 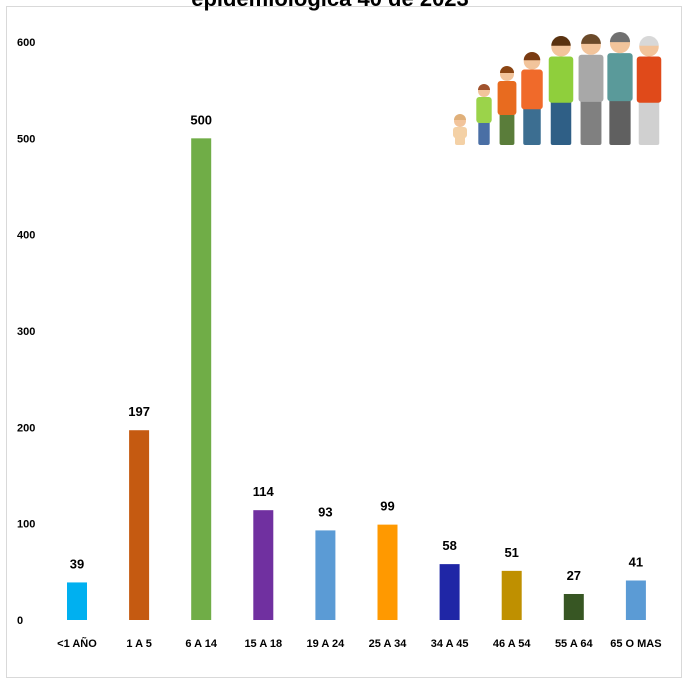 What do you see at coordinates (139, 411) in the screenshot?
I see `data-label: 197` at bounding box center [139, 411].